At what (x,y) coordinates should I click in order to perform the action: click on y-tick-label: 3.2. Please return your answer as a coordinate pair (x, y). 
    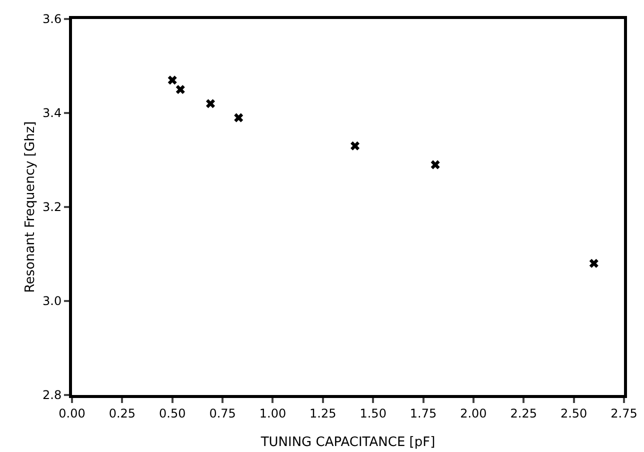
    Looking at the image, I should click on (52, 207).